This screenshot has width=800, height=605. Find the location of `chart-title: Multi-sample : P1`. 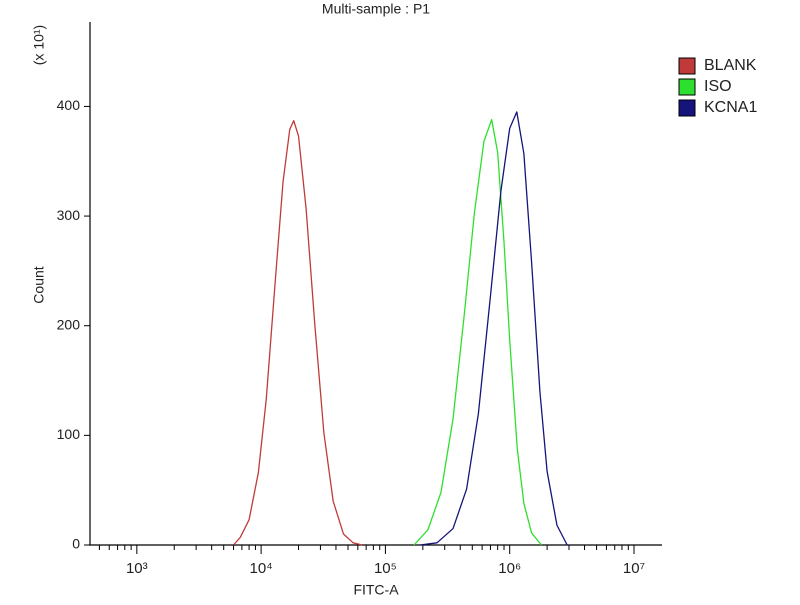

chart-title: Multi-sample : P1 is located at coordinates (376, 9).